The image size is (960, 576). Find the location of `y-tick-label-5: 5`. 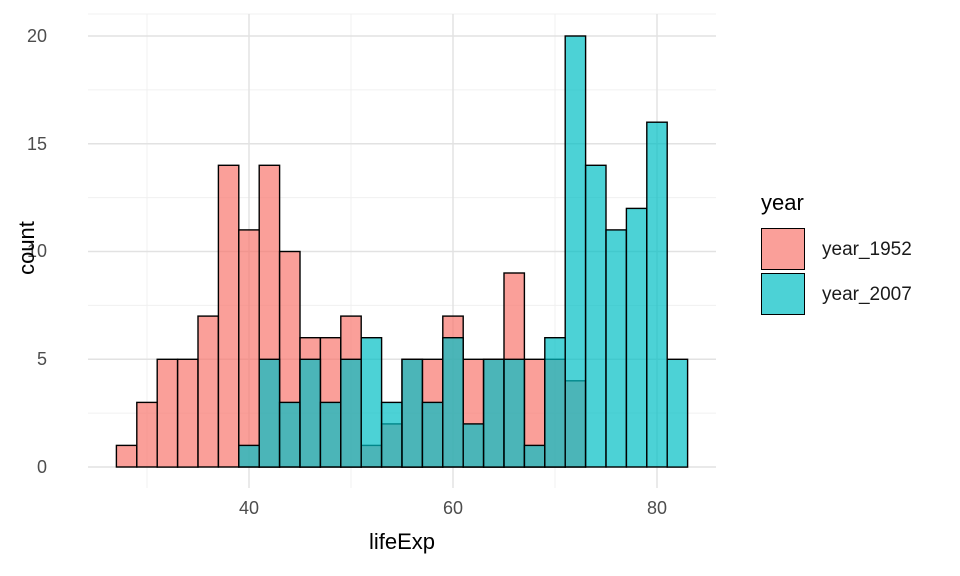

y-tick-label-5: 5 is located at coordinates (41, 359).